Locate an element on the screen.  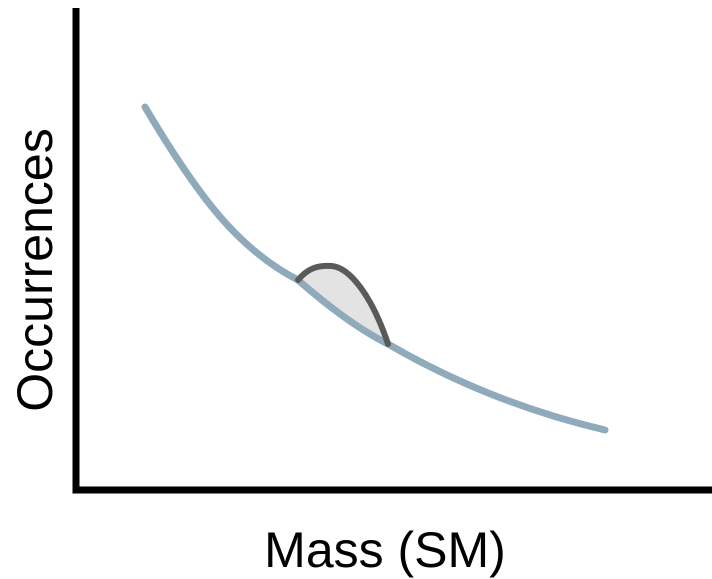
excess-bump-outline is located at coordinates (343, 304).